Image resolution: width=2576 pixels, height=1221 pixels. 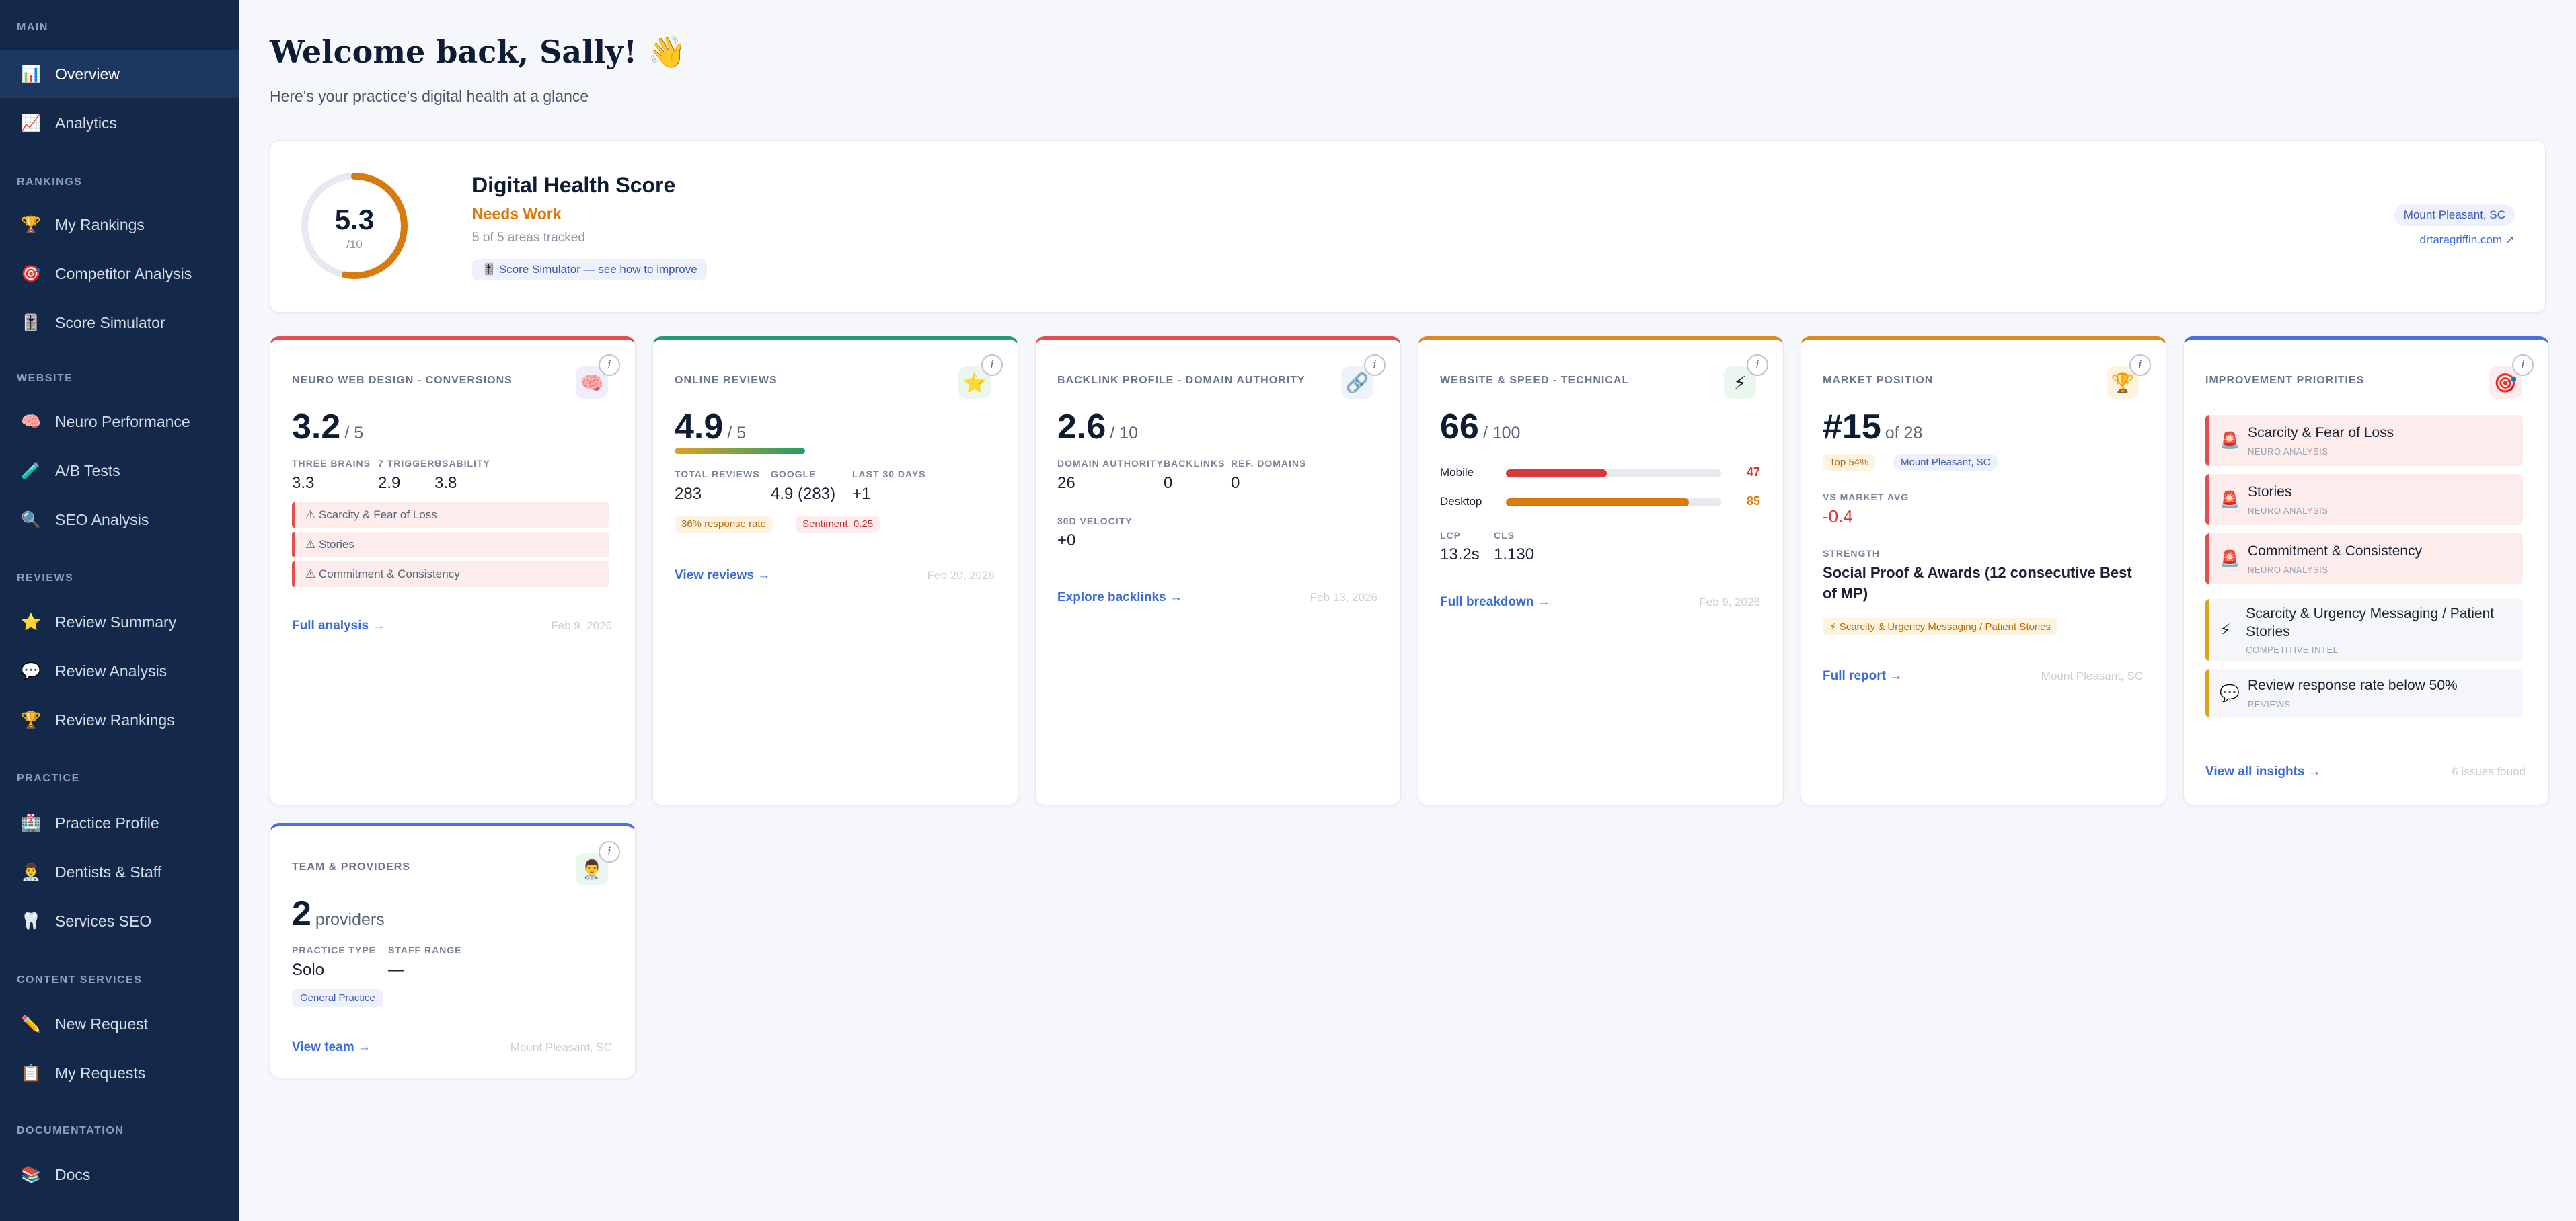 What do you see at coordinates (32, 27) in the screenshot?
I see `nav-section-label: MAIN` at bounding box center [32, 27].